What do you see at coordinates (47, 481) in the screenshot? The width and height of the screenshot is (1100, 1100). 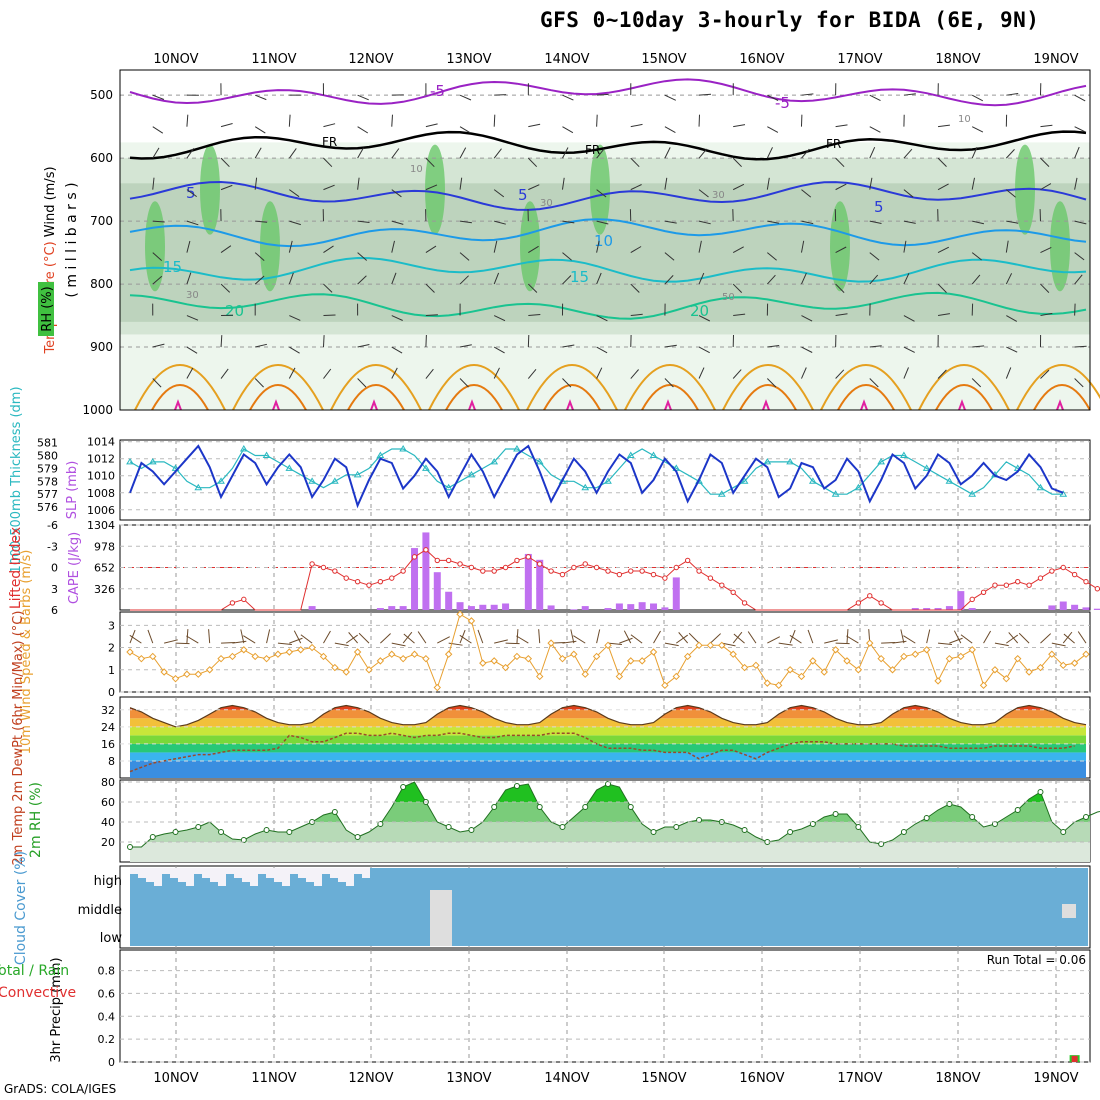 I see `thickness-tick-label: 578` at bounding box center [47, 481].